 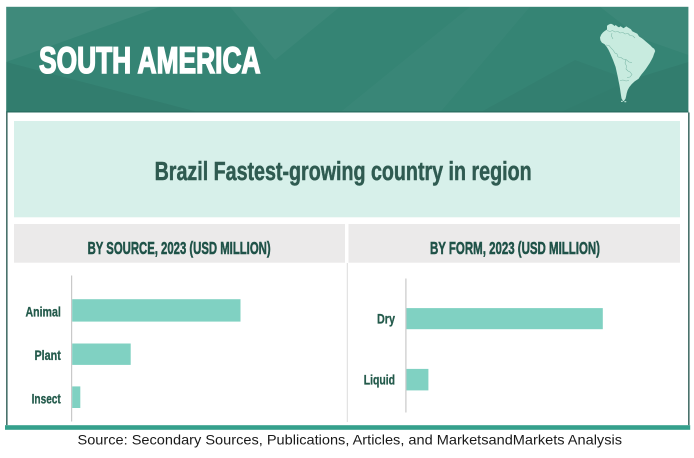 I want to click on svg-text: Insect, so click(x=46, y=398).